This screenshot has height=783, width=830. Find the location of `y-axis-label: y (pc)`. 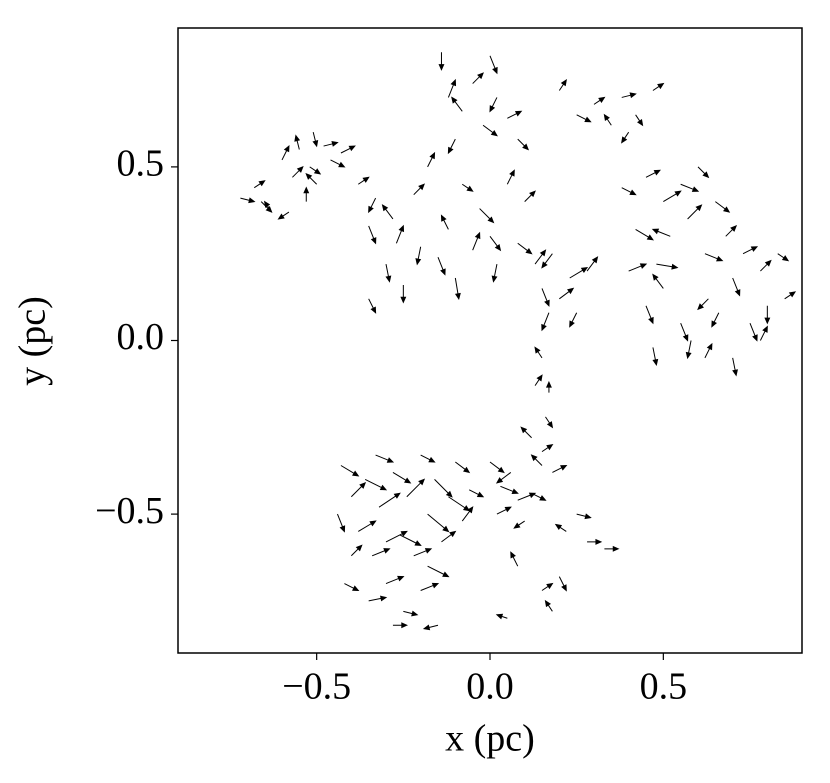

y-axis-label: y (pc) is located at coordinates (33, 341).